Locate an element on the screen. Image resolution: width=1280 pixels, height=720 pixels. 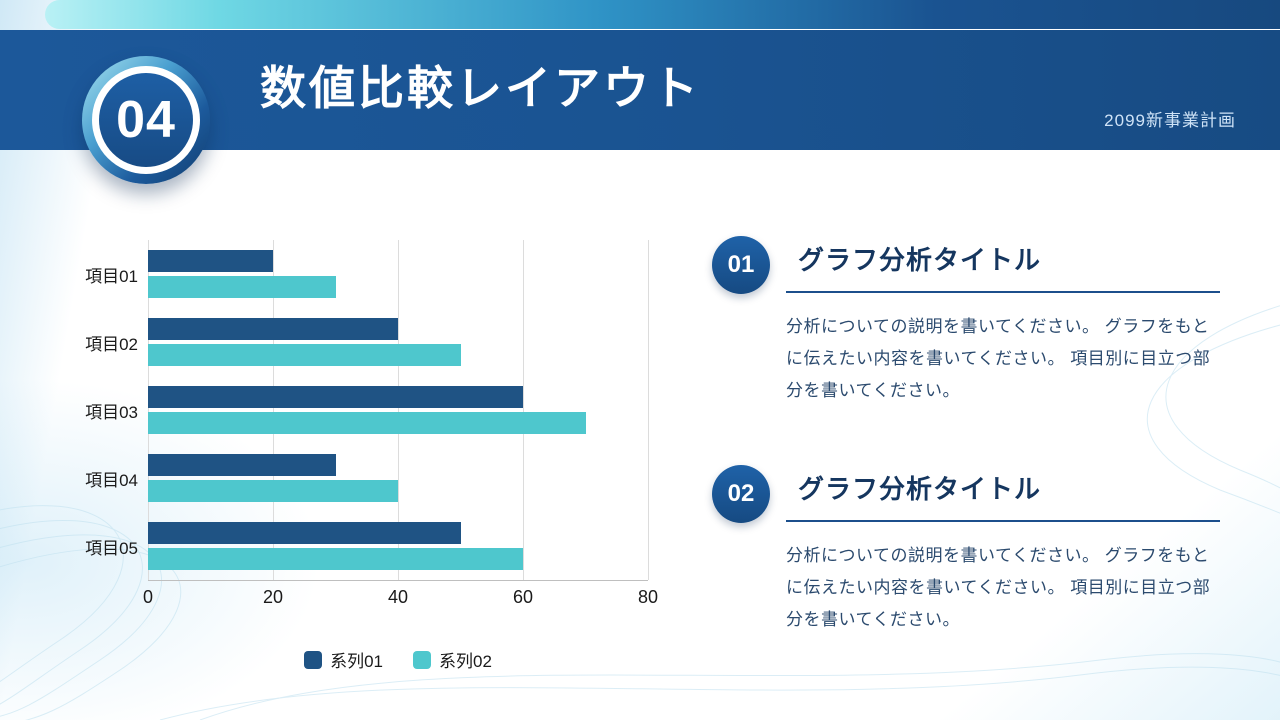
section-number-badge: 04 is located at coordinates (146, 120).